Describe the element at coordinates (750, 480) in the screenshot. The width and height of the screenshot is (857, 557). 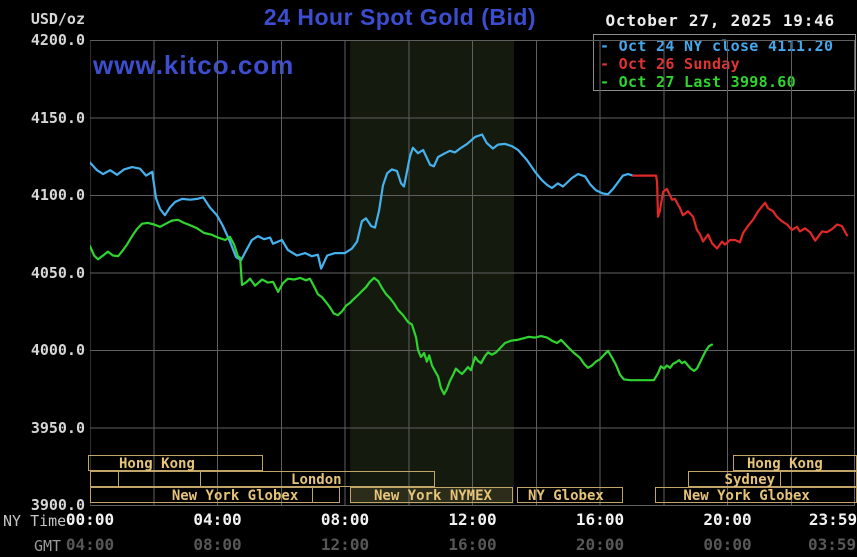
I see `session-label: Sydney` at that location.